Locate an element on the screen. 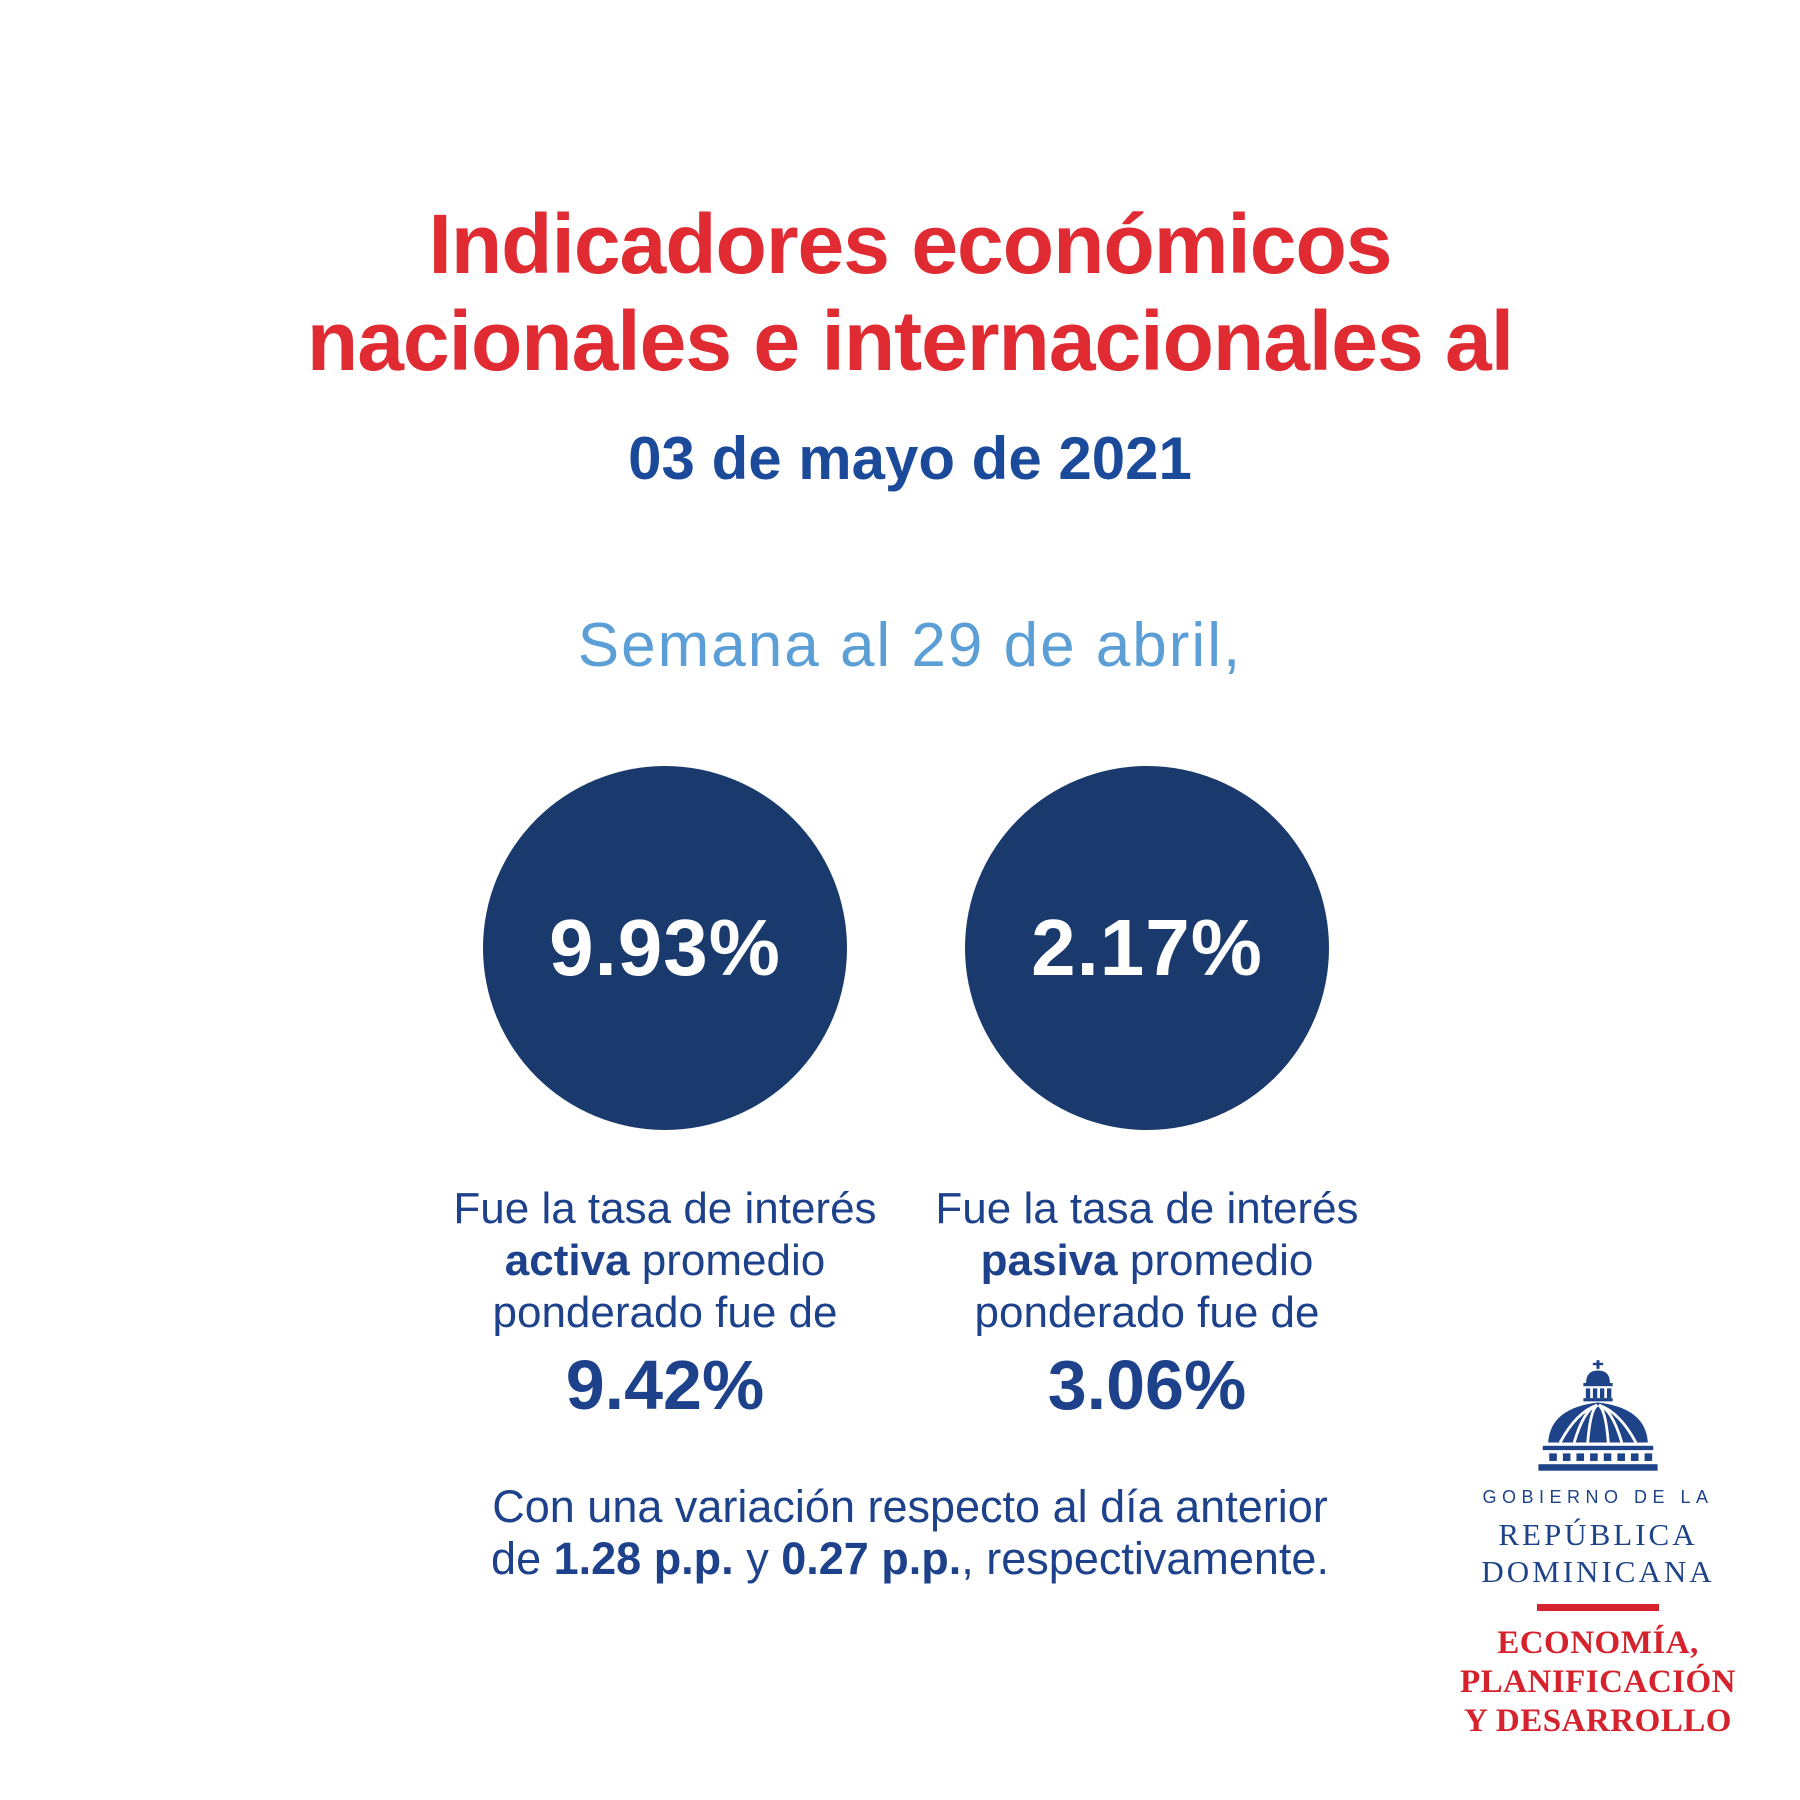 This screenshot has width=1800, height=1800. active-rate-label-line1: Fue la tasa de interés is located at coordinates (665, 1208).